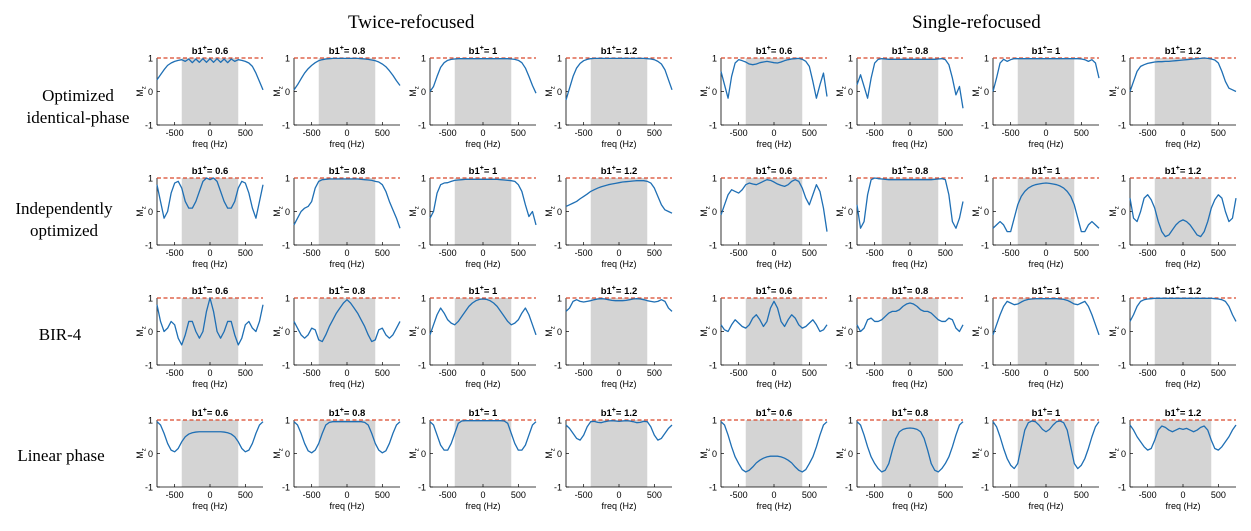 This screenshot has height=531, width=1251. What do you see at coordinates (217, 413) in the screenshot?
I see `panel-title-value: = 0.6` at bounding box center [217, 413].